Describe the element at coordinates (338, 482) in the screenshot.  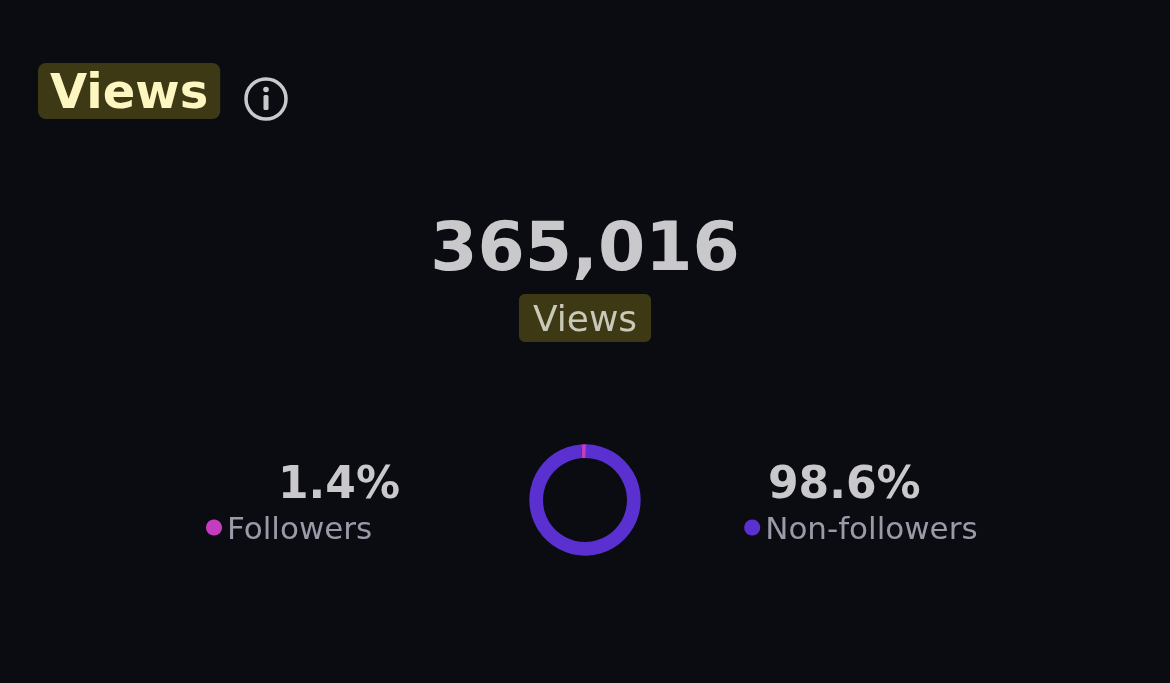
I see `data-label: 1.4%` at that location.